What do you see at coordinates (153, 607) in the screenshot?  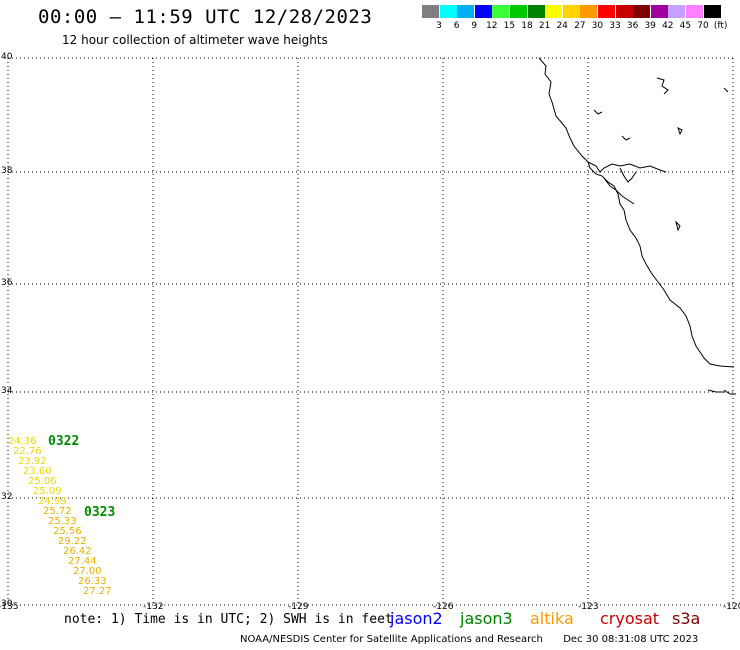 I see `longitude-label: -132` at bounding box center [153, 607].